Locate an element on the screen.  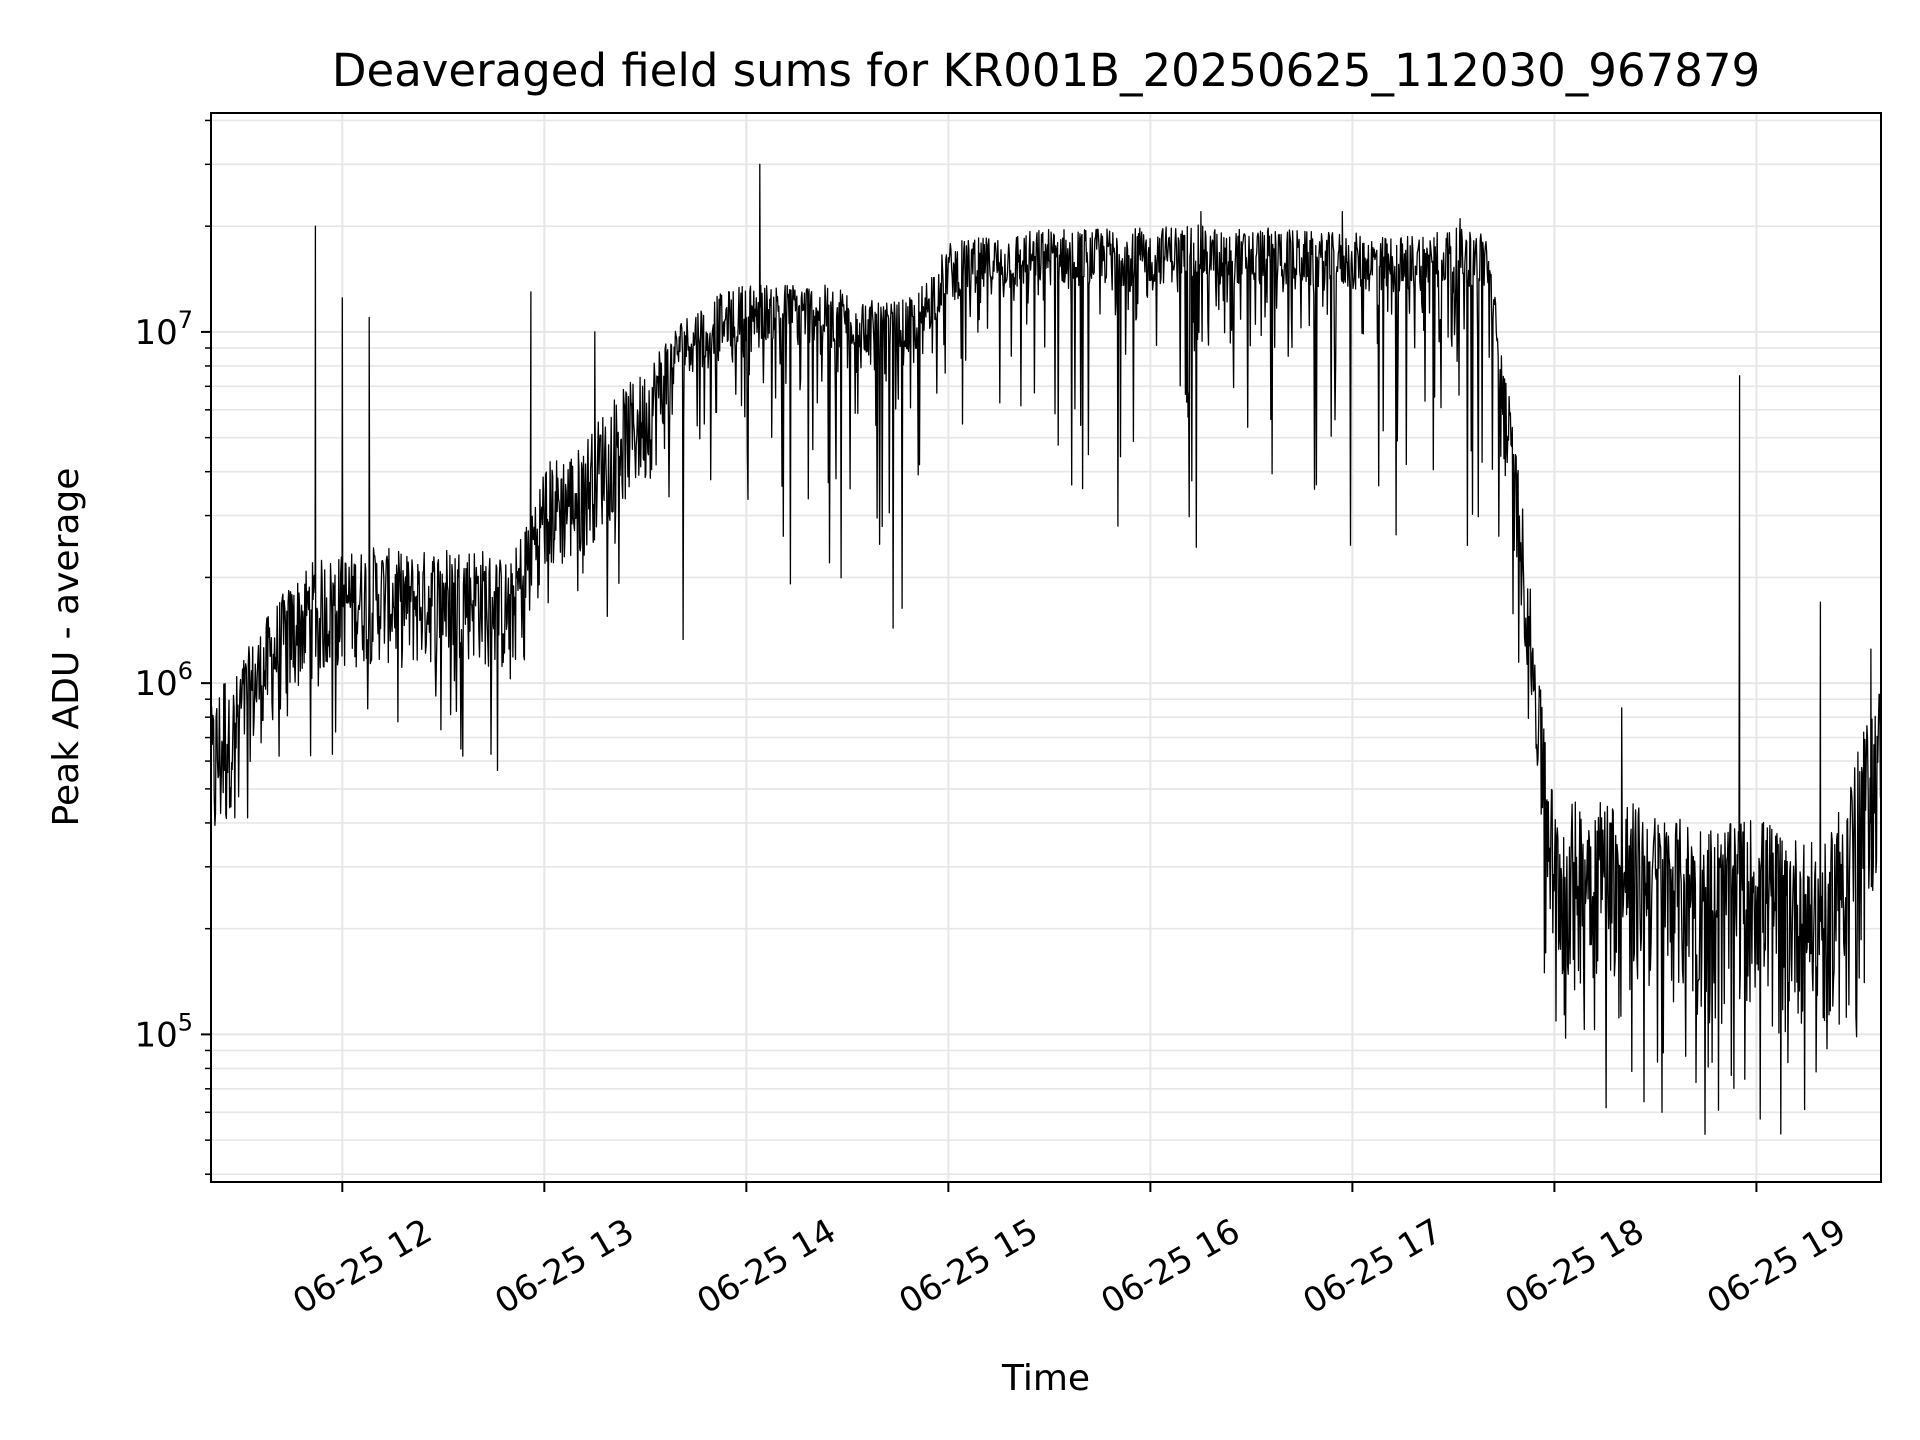
y-axis-label: Peak ADU - average is located at coordinates (66, 647).